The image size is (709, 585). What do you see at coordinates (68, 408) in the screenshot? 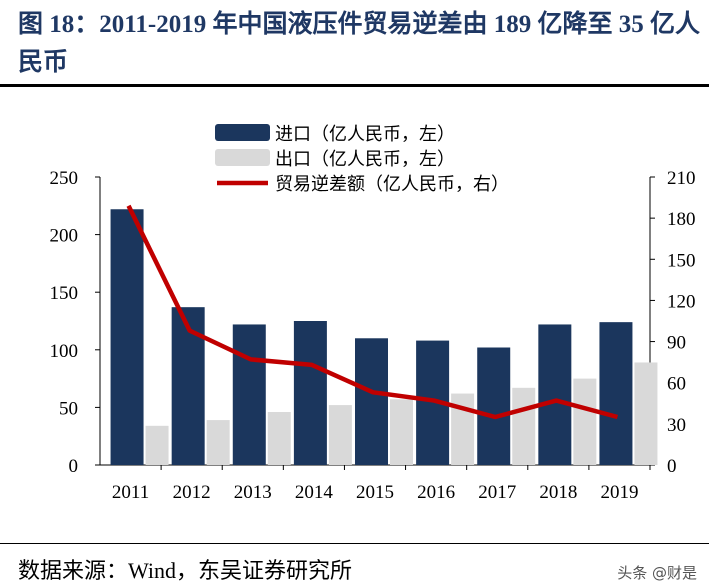
I see `left-tick-label: 50` at bounding box center [68, 408].